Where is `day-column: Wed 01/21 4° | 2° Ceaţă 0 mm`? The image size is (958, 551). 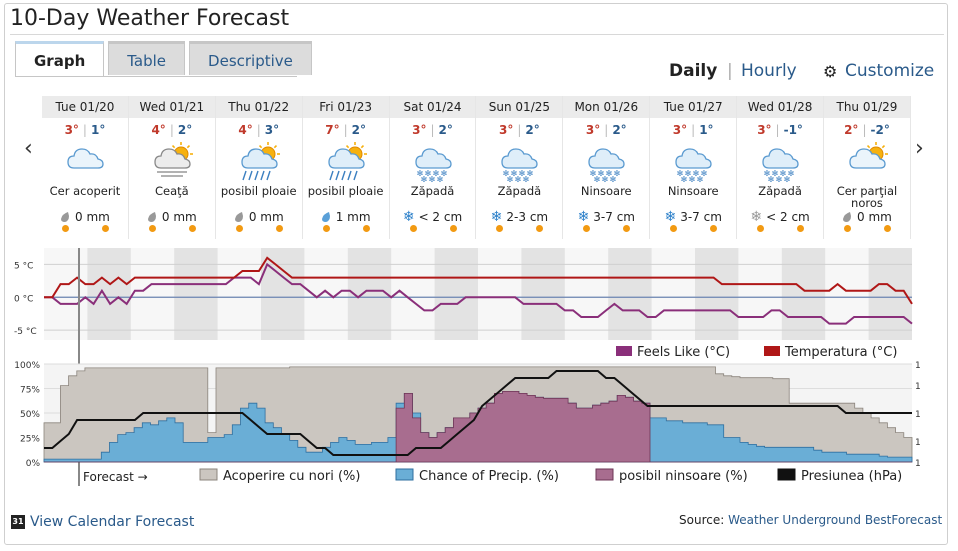 day-column: Wed 01/21 4° | 2° Ceaţă 0 mm is located at coordinates (172, 167).